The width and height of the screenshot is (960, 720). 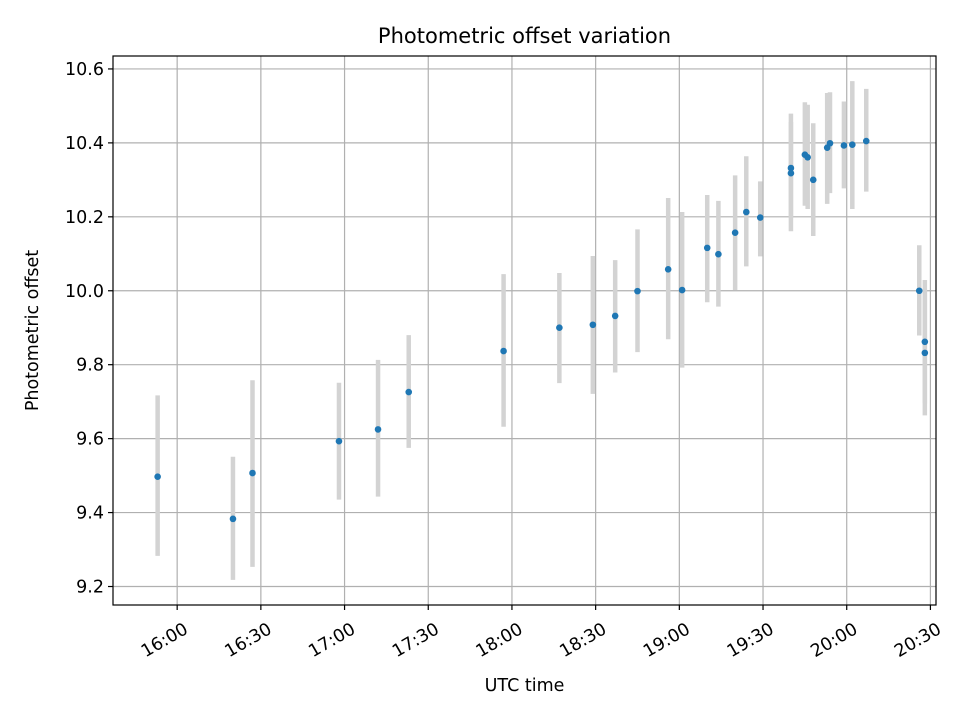 I want to click on y-axis-label: Photometric offset, so click(x=33, y=330).